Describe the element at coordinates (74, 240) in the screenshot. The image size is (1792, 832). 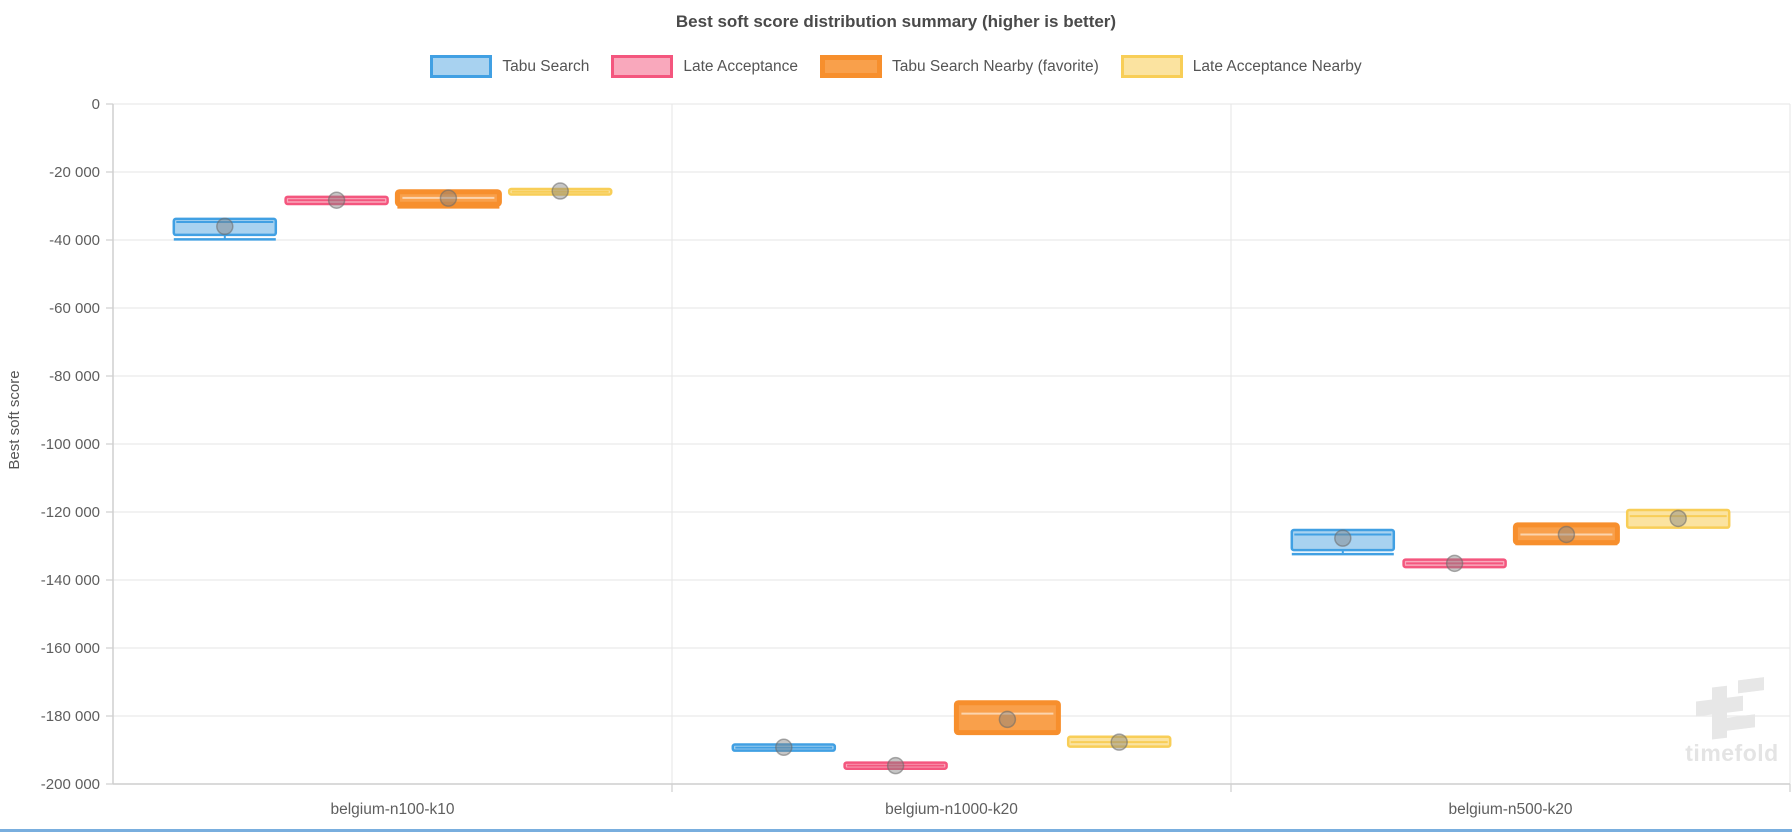
I see `y-tick-label: -40 000` at that location.